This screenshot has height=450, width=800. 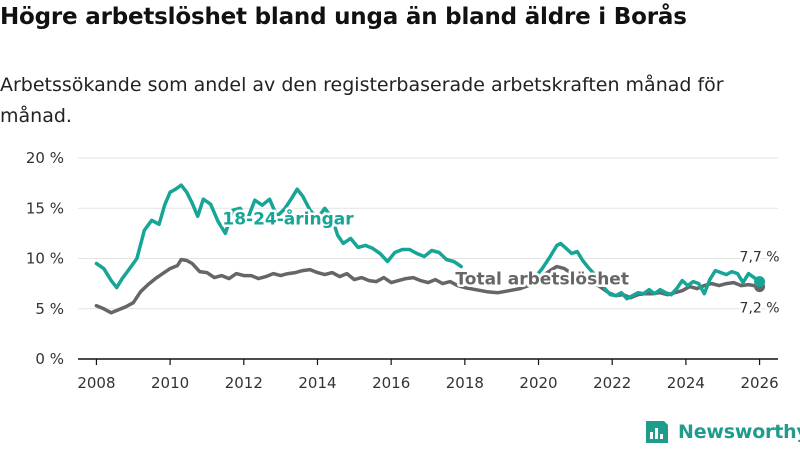 I want to click on x-tick-label: 2020, so click(x=538, y=383).